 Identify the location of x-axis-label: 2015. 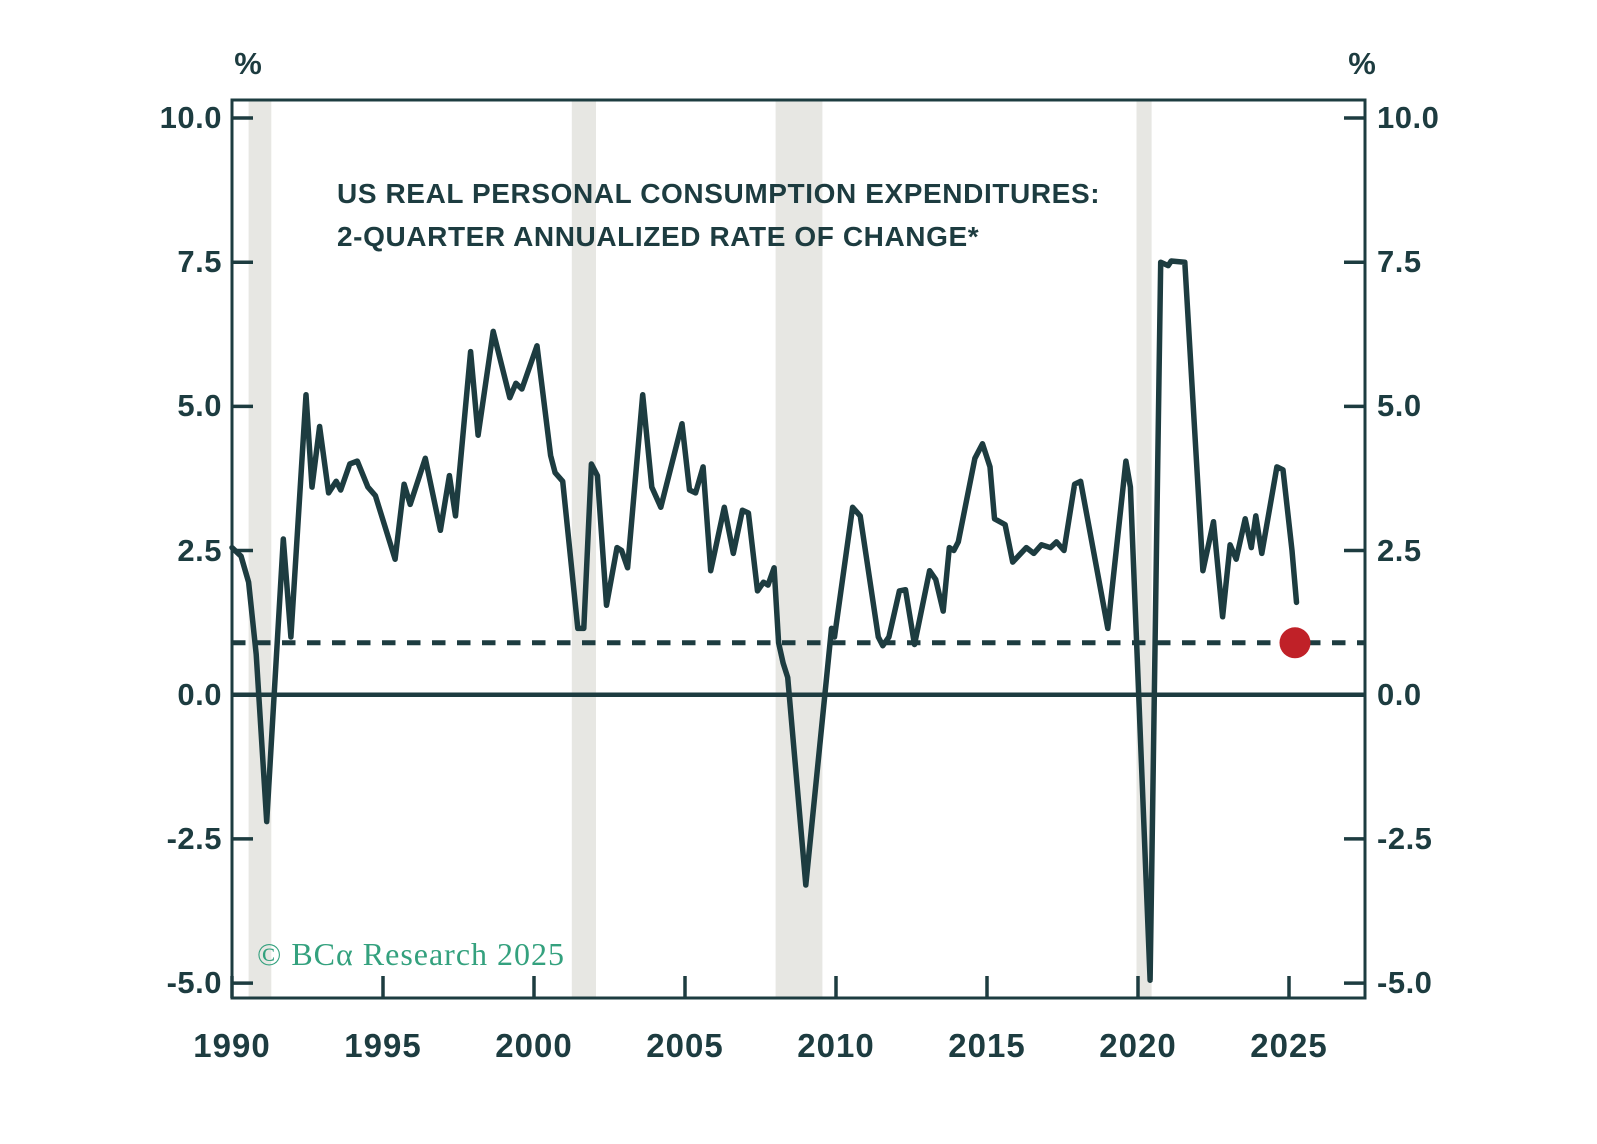
(987, 1045).